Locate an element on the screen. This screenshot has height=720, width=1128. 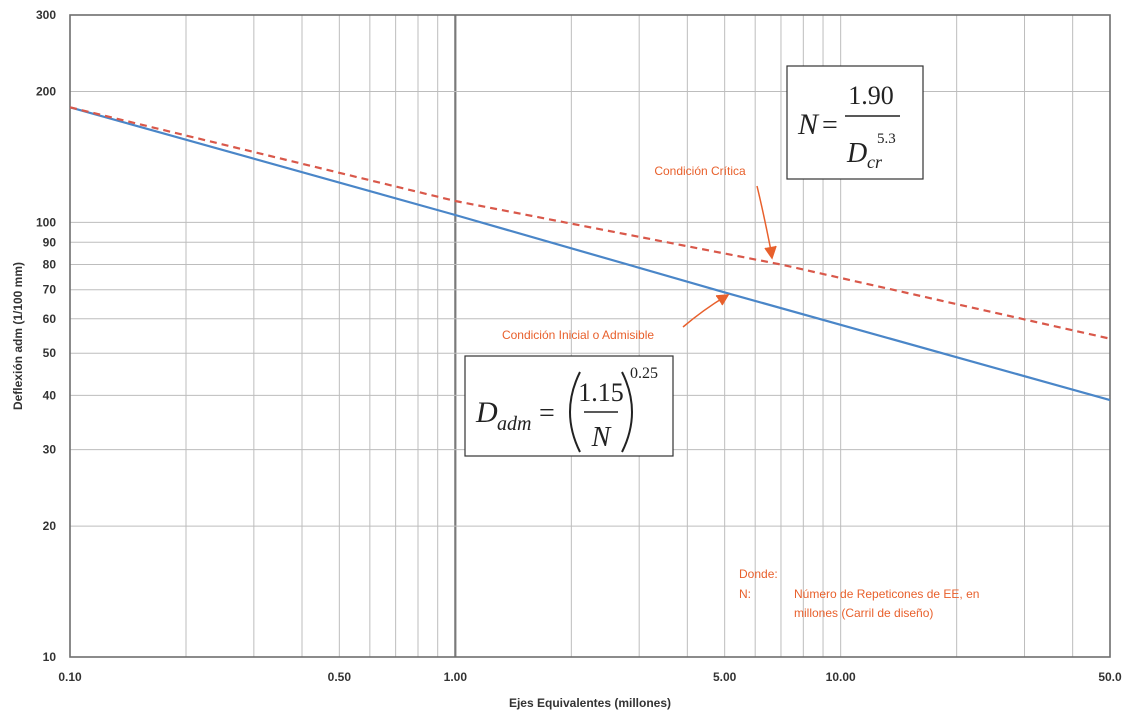
y-tick-label-1: 20 is located at coordinates (50, 526).